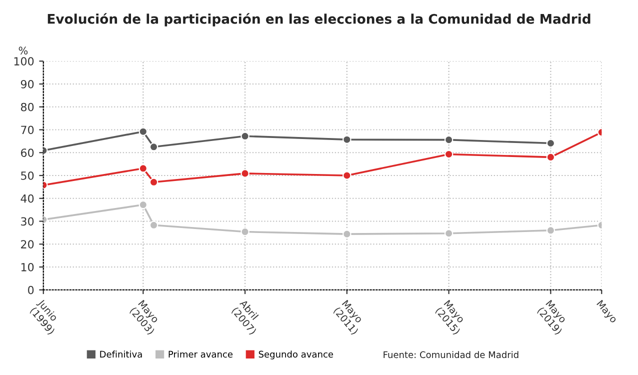  What do you see at coordinates (27, 267) in the screenshot?
I see `y-tick-label: 10` at bounding box center [27, 267].